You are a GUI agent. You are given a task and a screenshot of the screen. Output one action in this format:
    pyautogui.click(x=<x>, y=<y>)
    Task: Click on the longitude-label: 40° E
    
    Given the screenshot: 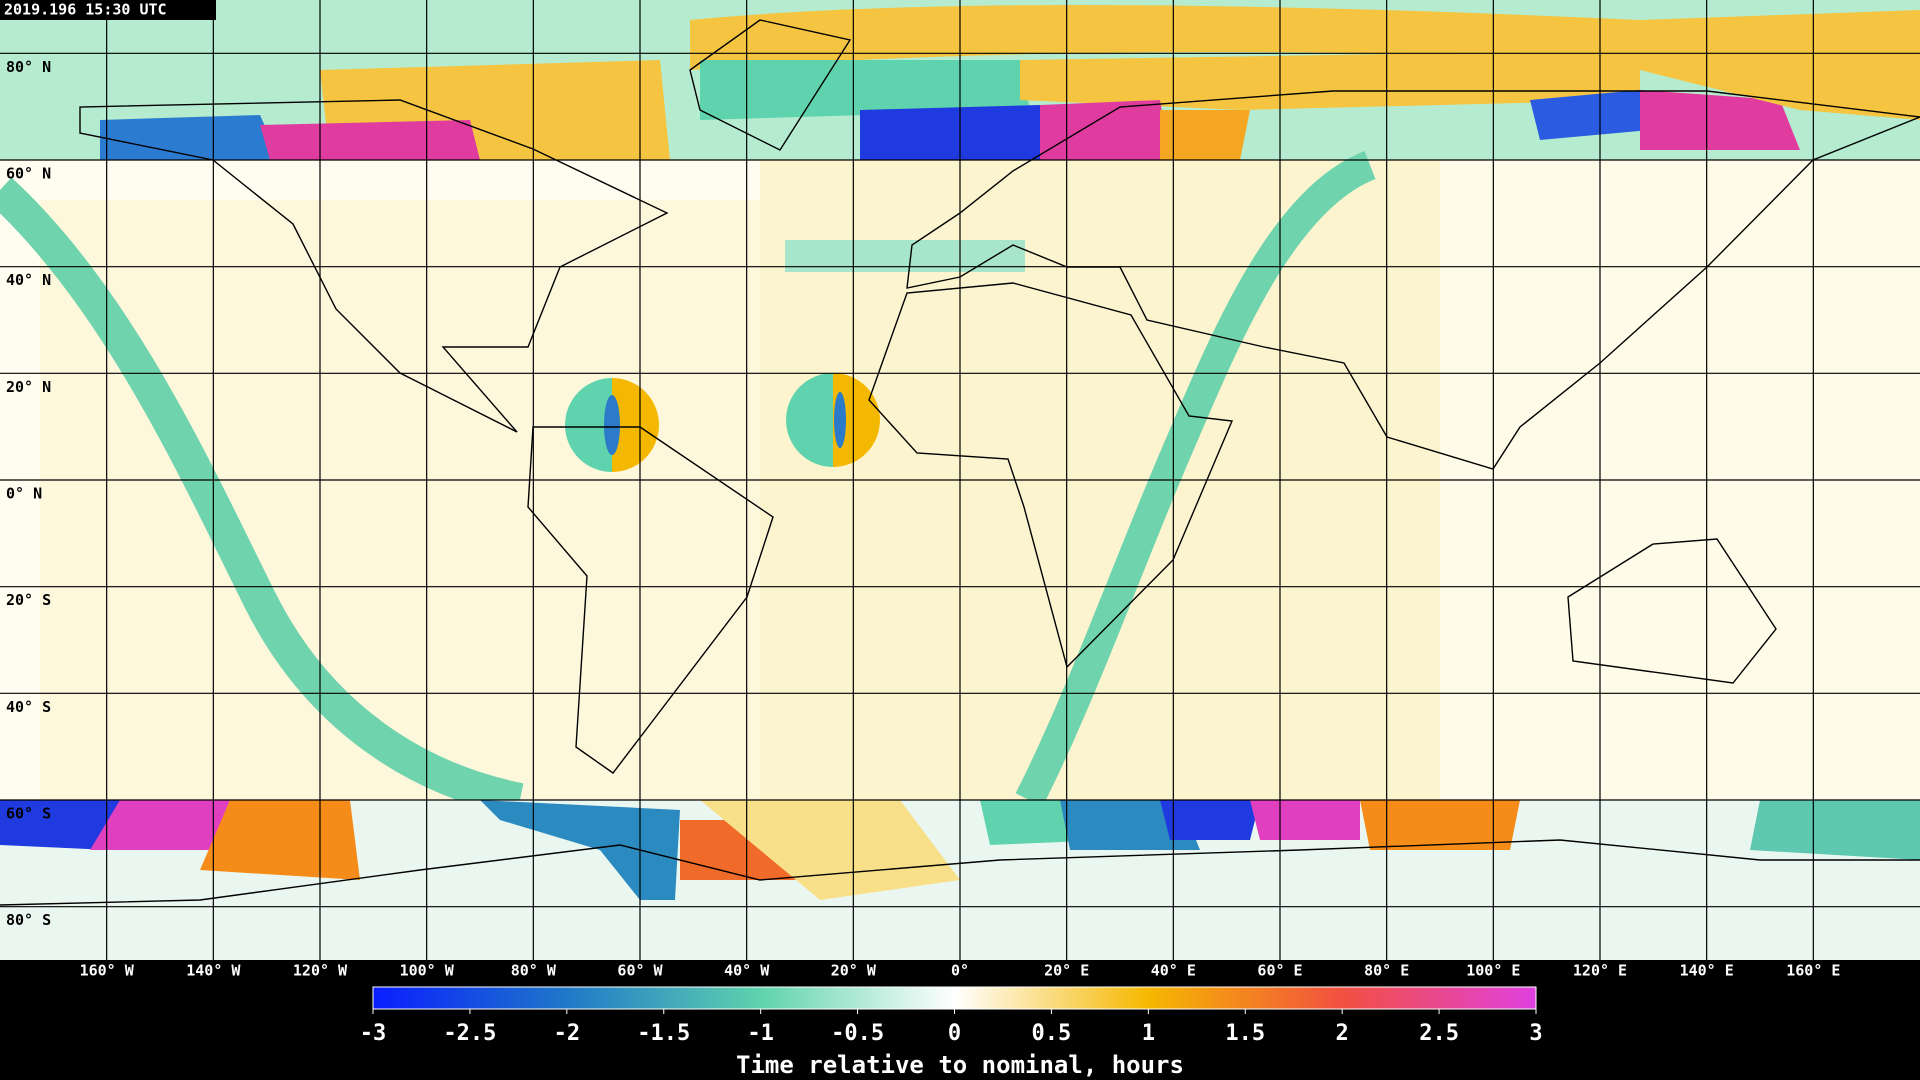 What is the action you would take?
    pyautogui.click(x=1173, y=971)
    